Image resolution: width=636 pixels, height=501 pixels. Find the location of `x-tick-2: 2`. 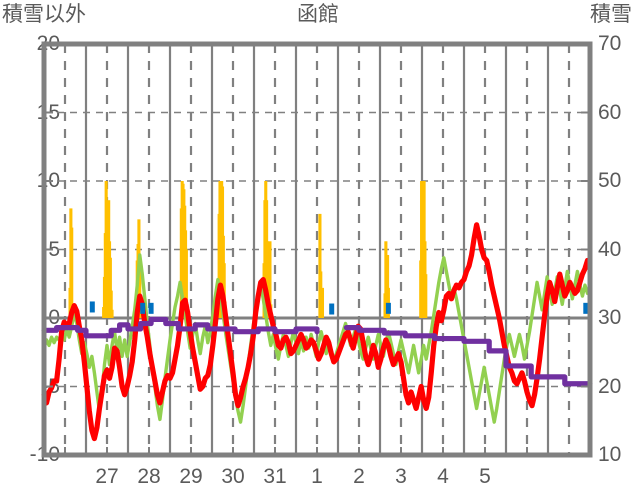

x-tick-2: 2 is located at coordinates (359, 476).